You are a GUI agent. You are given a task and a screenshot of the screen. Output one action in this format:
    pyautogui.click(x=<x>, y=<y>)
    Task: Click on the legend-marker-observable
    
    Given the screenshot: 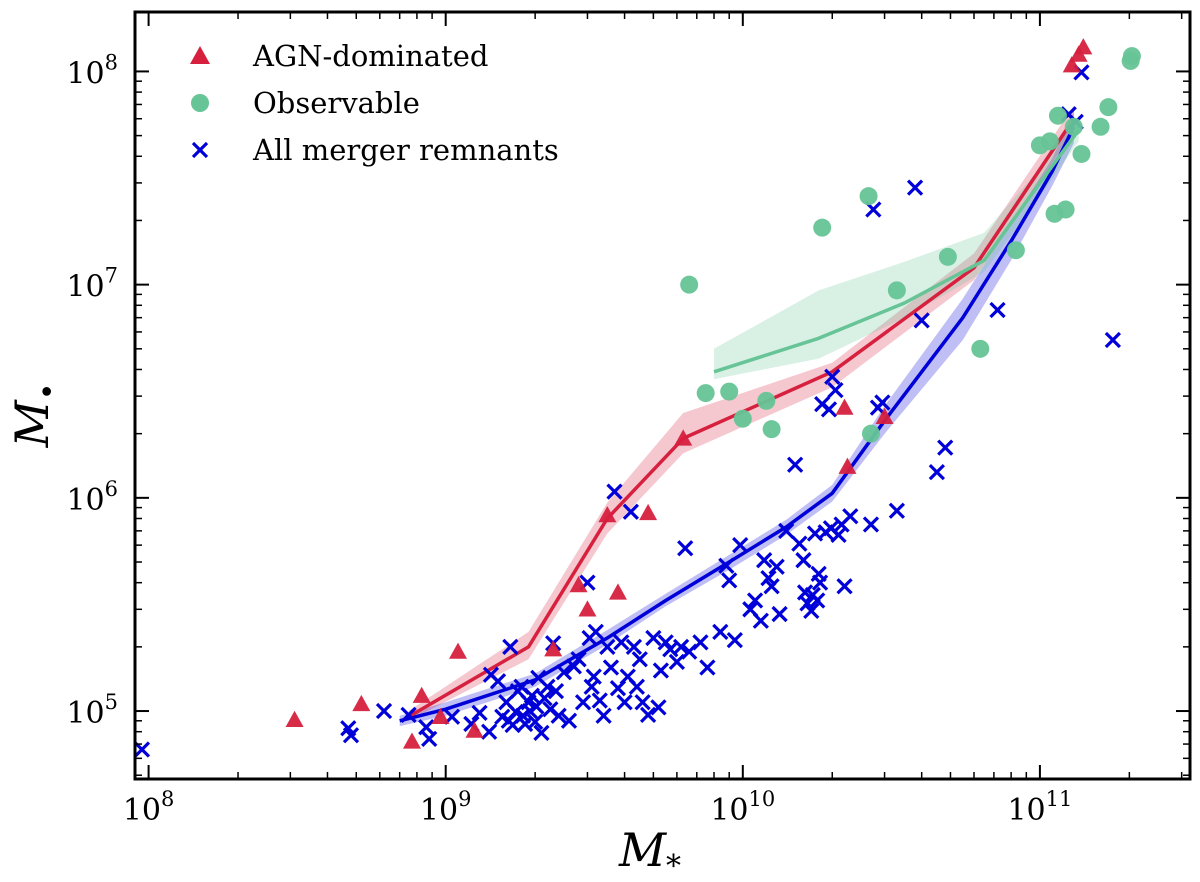 What is the action you would take?
    pyautogui.click(x=200, y=103)
    